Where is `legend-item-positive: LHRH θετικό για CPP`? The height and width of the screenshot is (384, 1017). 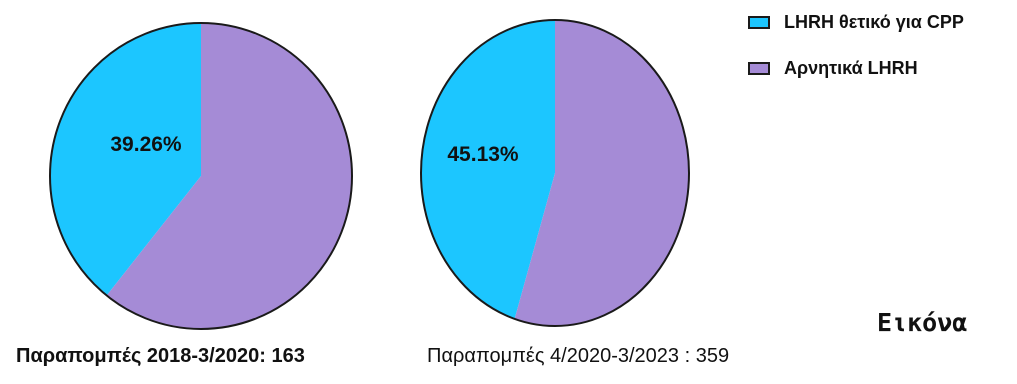 legend-item-positive: LHRH θετικό για CPP is located at coordinates (856, 22).